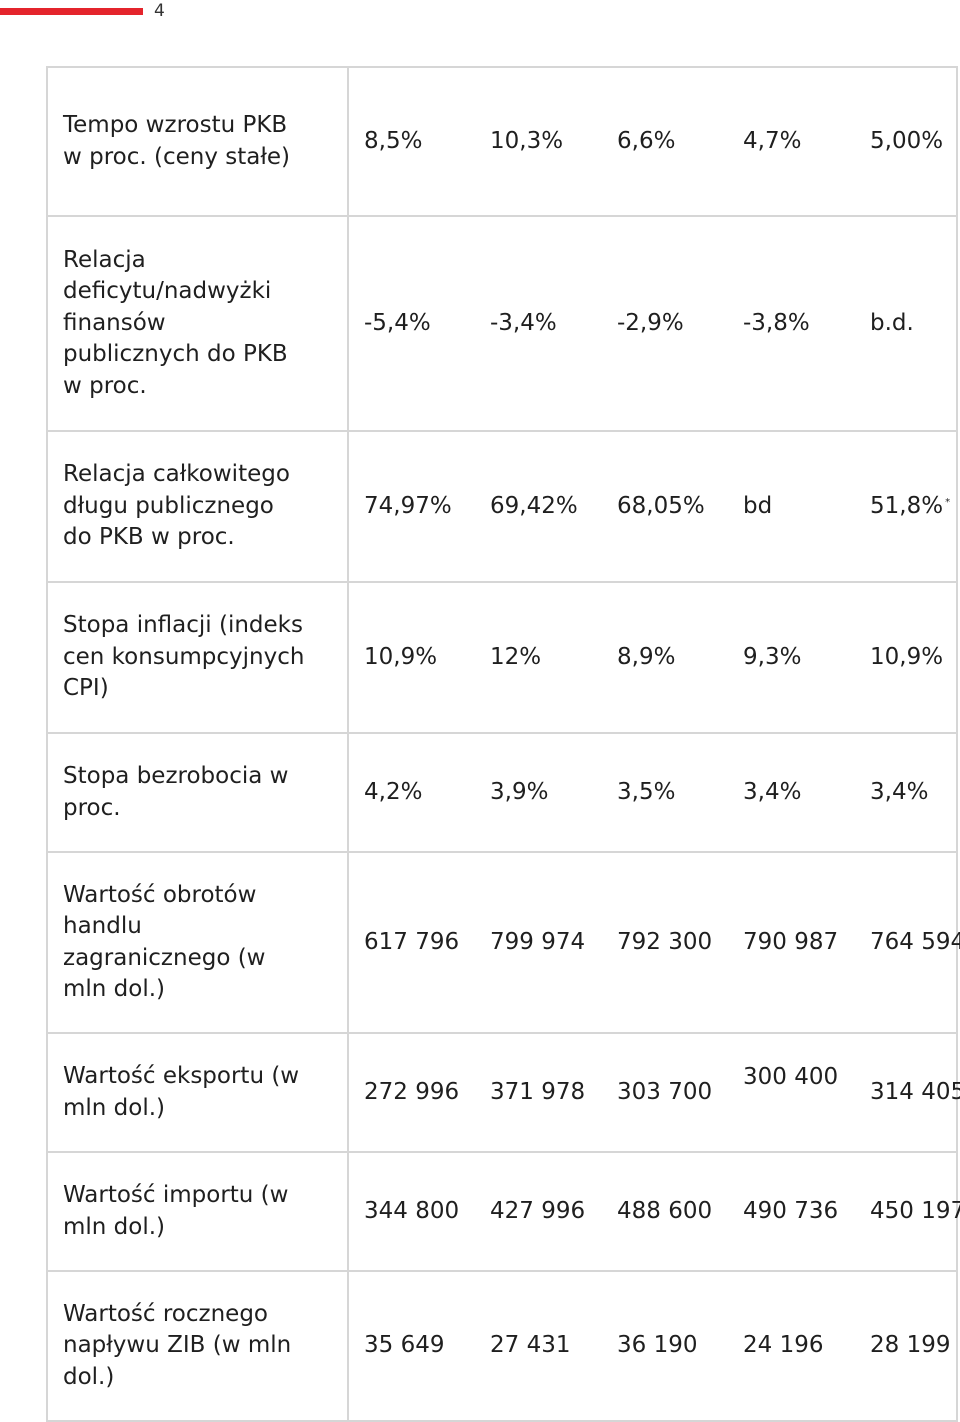 This screenshot has height=1422, width=960. What do you see at coordinates (165, 1313) in the screenshot?
I see `row-label-line: Wartość rocznego` at bounding box center [165, 1313].